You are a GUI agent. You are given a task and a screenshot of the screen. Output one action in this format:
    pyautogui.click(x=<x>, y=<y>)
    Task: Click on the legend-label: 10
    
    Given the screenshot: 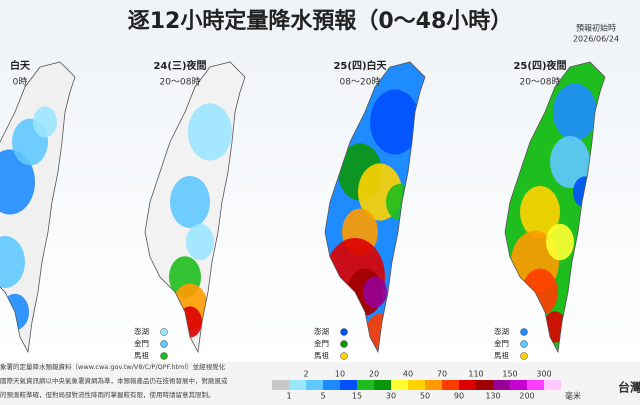 What is the action you would take?
    pyautogui.click(x=340, y=374)
    